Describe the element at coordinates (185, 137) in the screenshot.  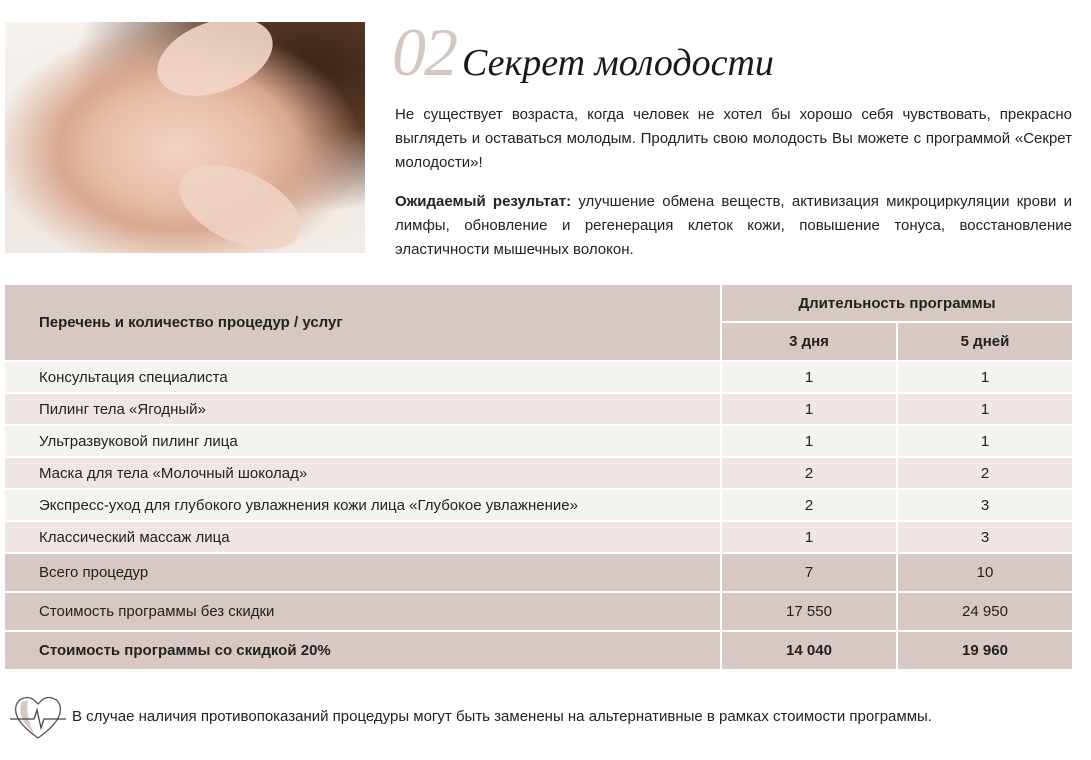
I see `spa-massage-photo` at that location.